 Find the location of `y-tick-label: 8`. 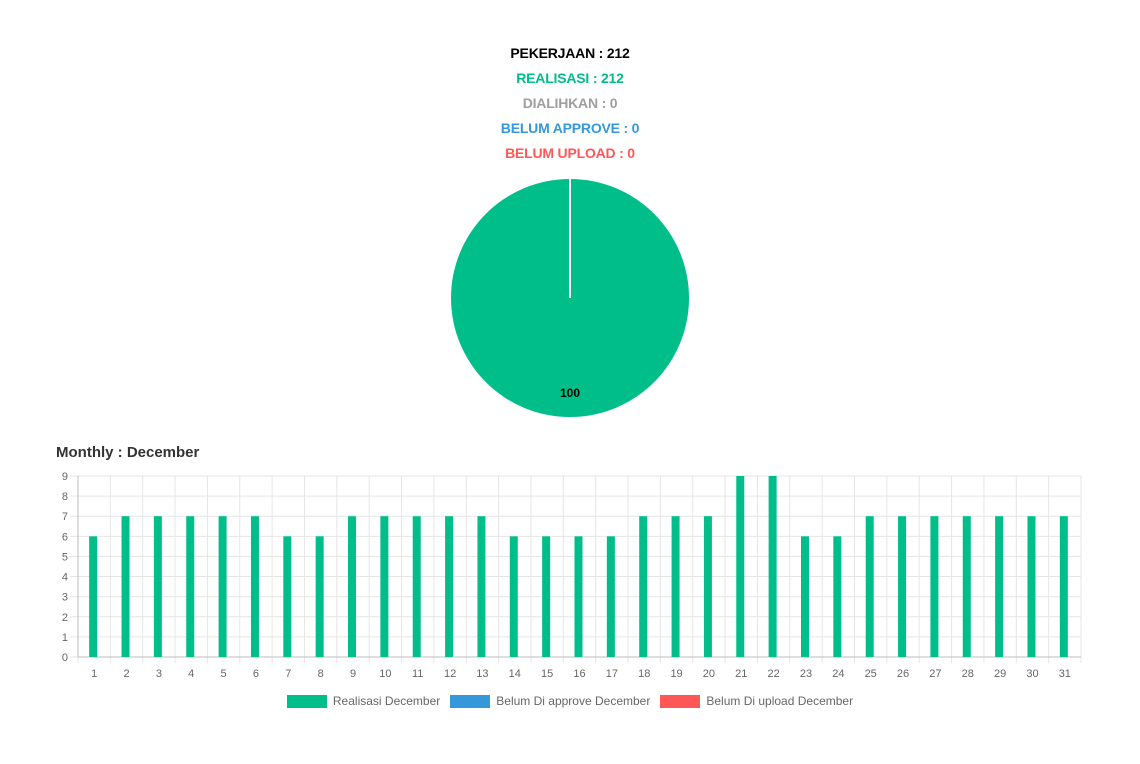

y-tick-label: 8 is located at coordinates (65, 497).